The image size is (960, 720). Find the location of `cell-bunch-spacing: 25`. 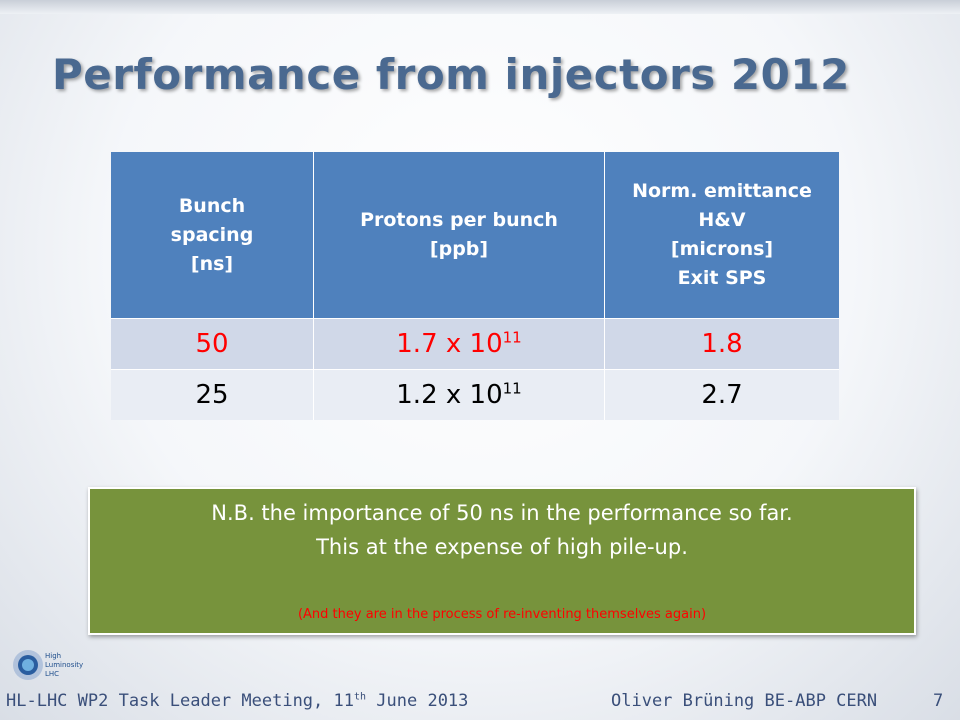

cell-bunch-spacing: 25 is located at coordinates (212, 394).